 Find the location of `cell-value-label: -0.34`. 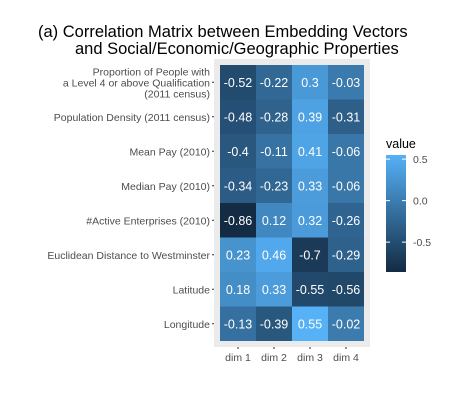

cell-value-label: -0.34 is located at coordinates (238, 186).